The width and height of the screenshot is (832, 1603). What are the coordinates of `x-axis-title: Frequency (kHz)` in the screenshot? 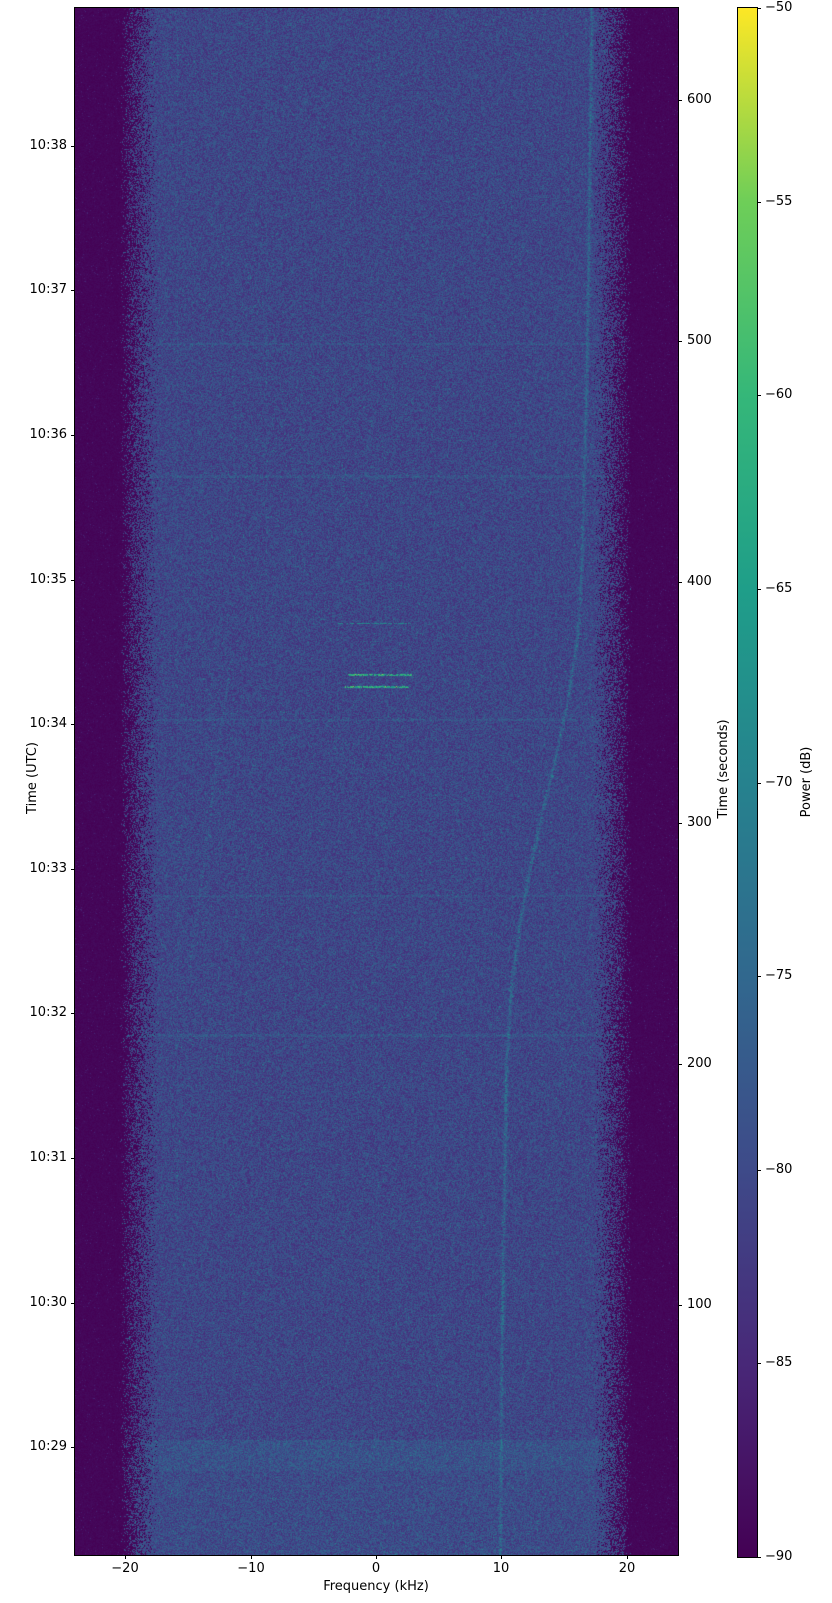 It's located at (376, 1586).